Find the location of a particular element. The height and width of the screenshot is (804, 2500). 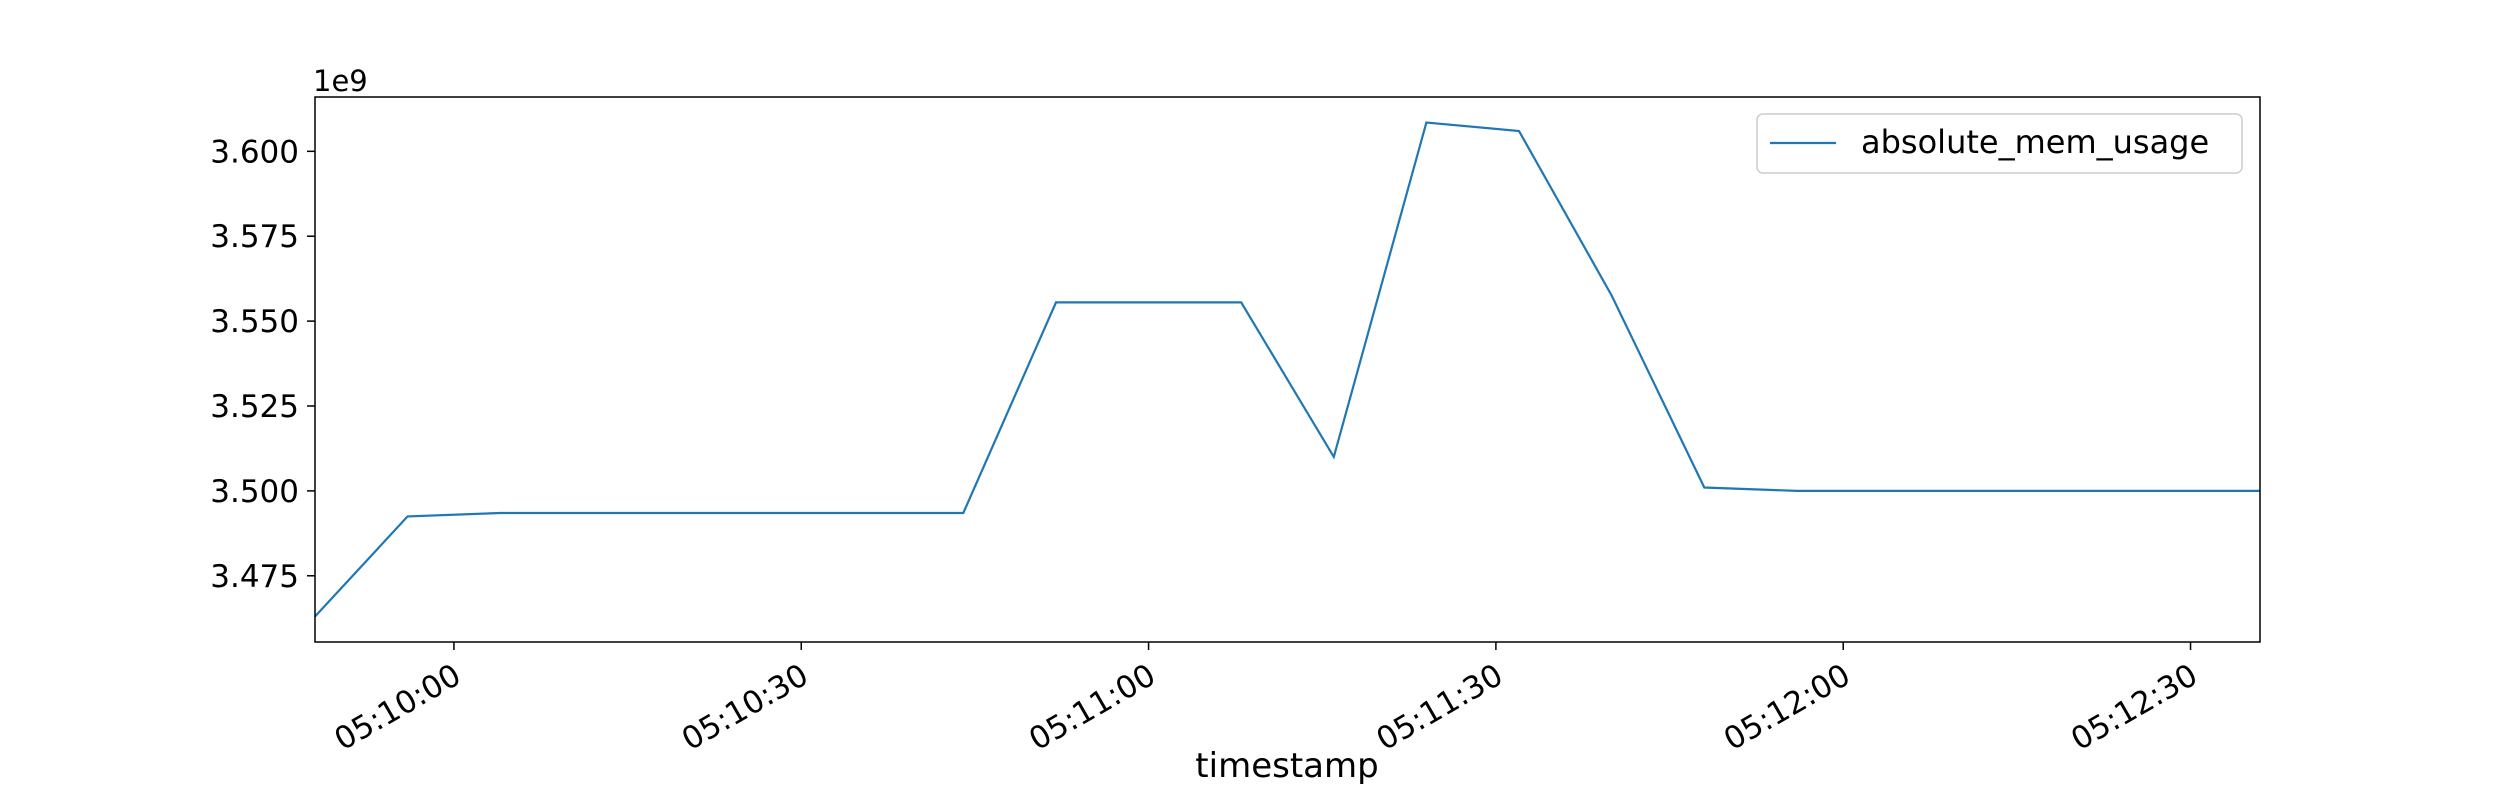

x-tick-label: 05:12:30 is located at coordinates (2134, 707).